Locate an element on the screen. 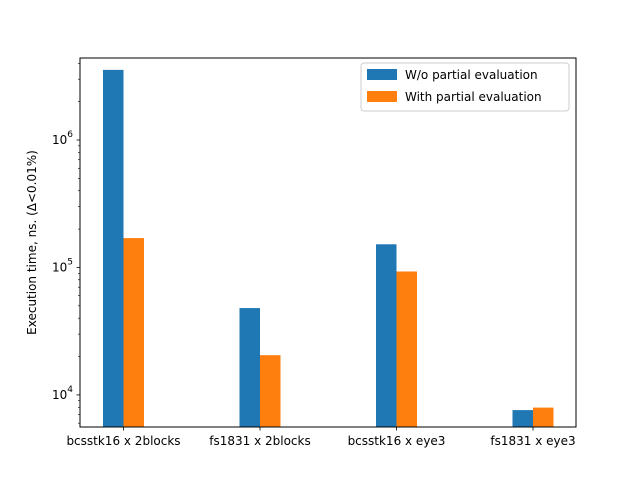 This screenshot has width=640, height=480. x-tick-label-2: bcsstk16 x eye3 is located at coordinates (397, 441).